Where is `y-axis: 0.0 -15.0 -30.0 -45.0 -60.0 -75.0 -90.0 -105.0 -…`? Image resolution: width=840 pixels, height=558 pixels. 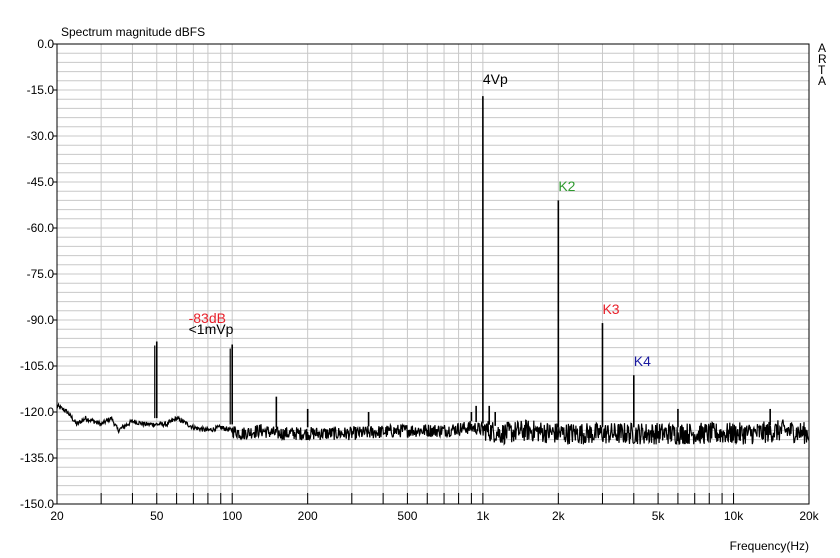
y-axis: 0.0 -15.0 -30.0 -45.0 -60.0 -75.0 -90.0 -105.0 -… is located at coordinates (38, 274).